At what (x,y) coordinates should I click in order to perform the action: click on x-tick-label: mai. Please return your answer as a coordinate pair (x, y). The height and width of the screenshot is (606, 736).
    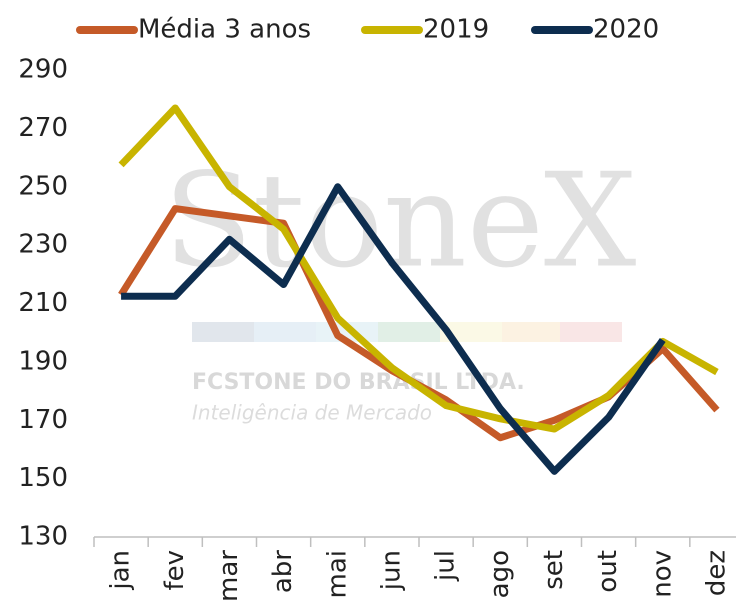
    Looking at the image, I should click on (337, 574).